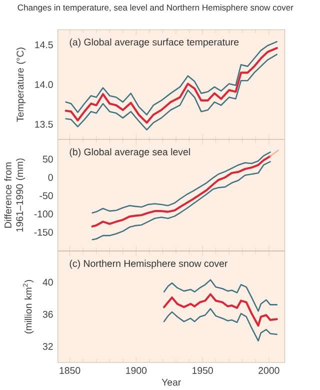 Image resolution: width=320 pixels, height=390 pixels. What do you see at coordinates (47, 346) in the screenshot?
I see `y-tick-label: 32` at bounding box center [47, 346].